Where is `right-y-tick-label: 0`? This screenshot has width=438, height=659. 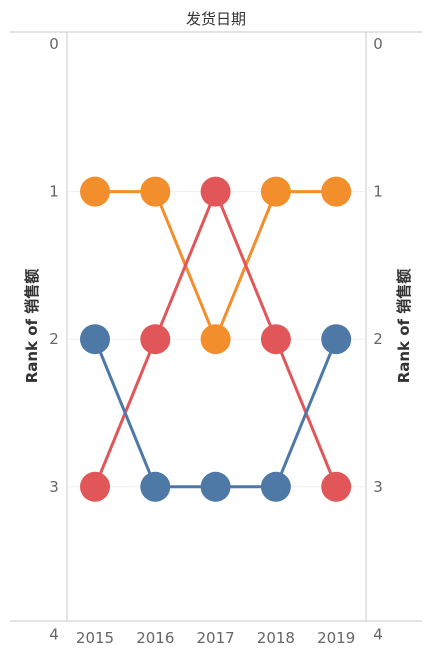 right-y-tick-label: 0 is located at coordinates (378, 44).